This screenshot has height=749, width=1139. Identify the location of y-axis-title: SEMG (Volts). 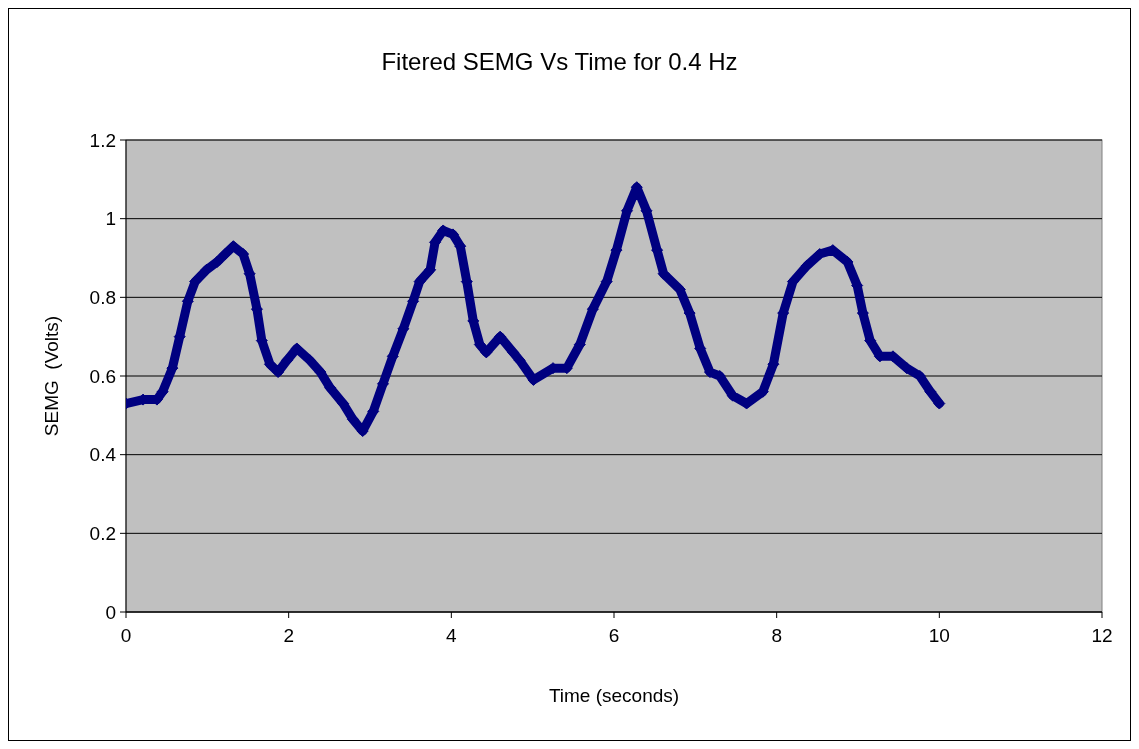
(51, 376).